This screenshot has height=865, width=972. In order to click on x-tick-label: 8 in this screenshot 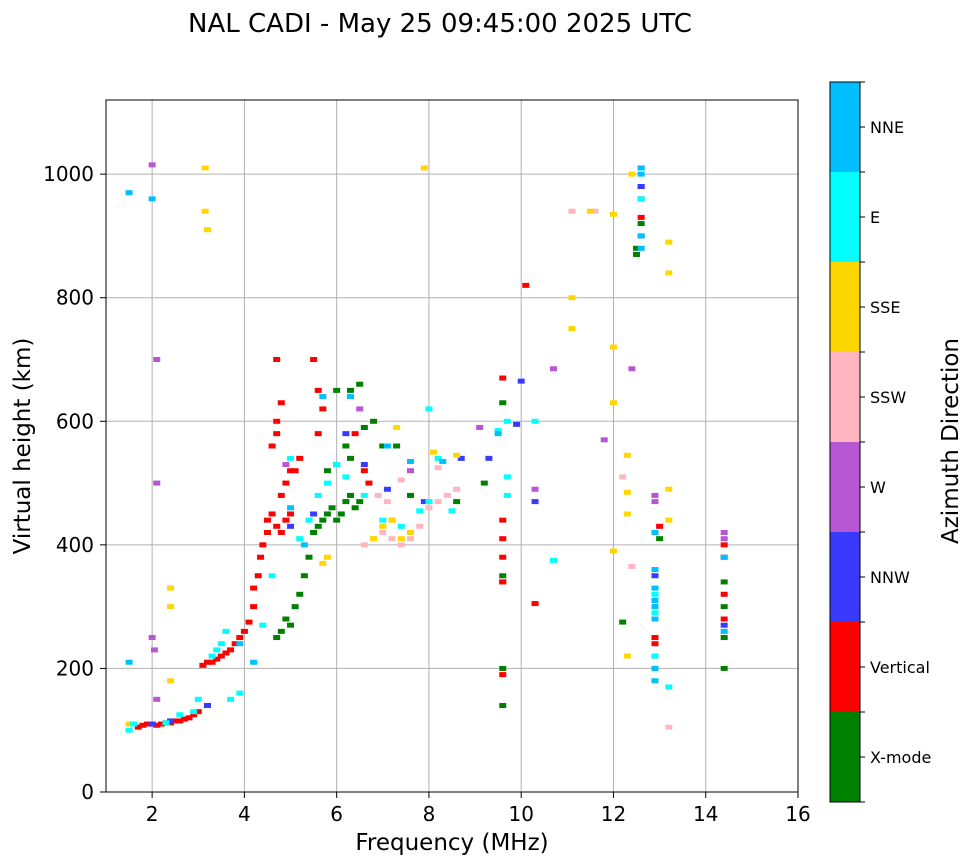, I will do `click(429, 814)`.